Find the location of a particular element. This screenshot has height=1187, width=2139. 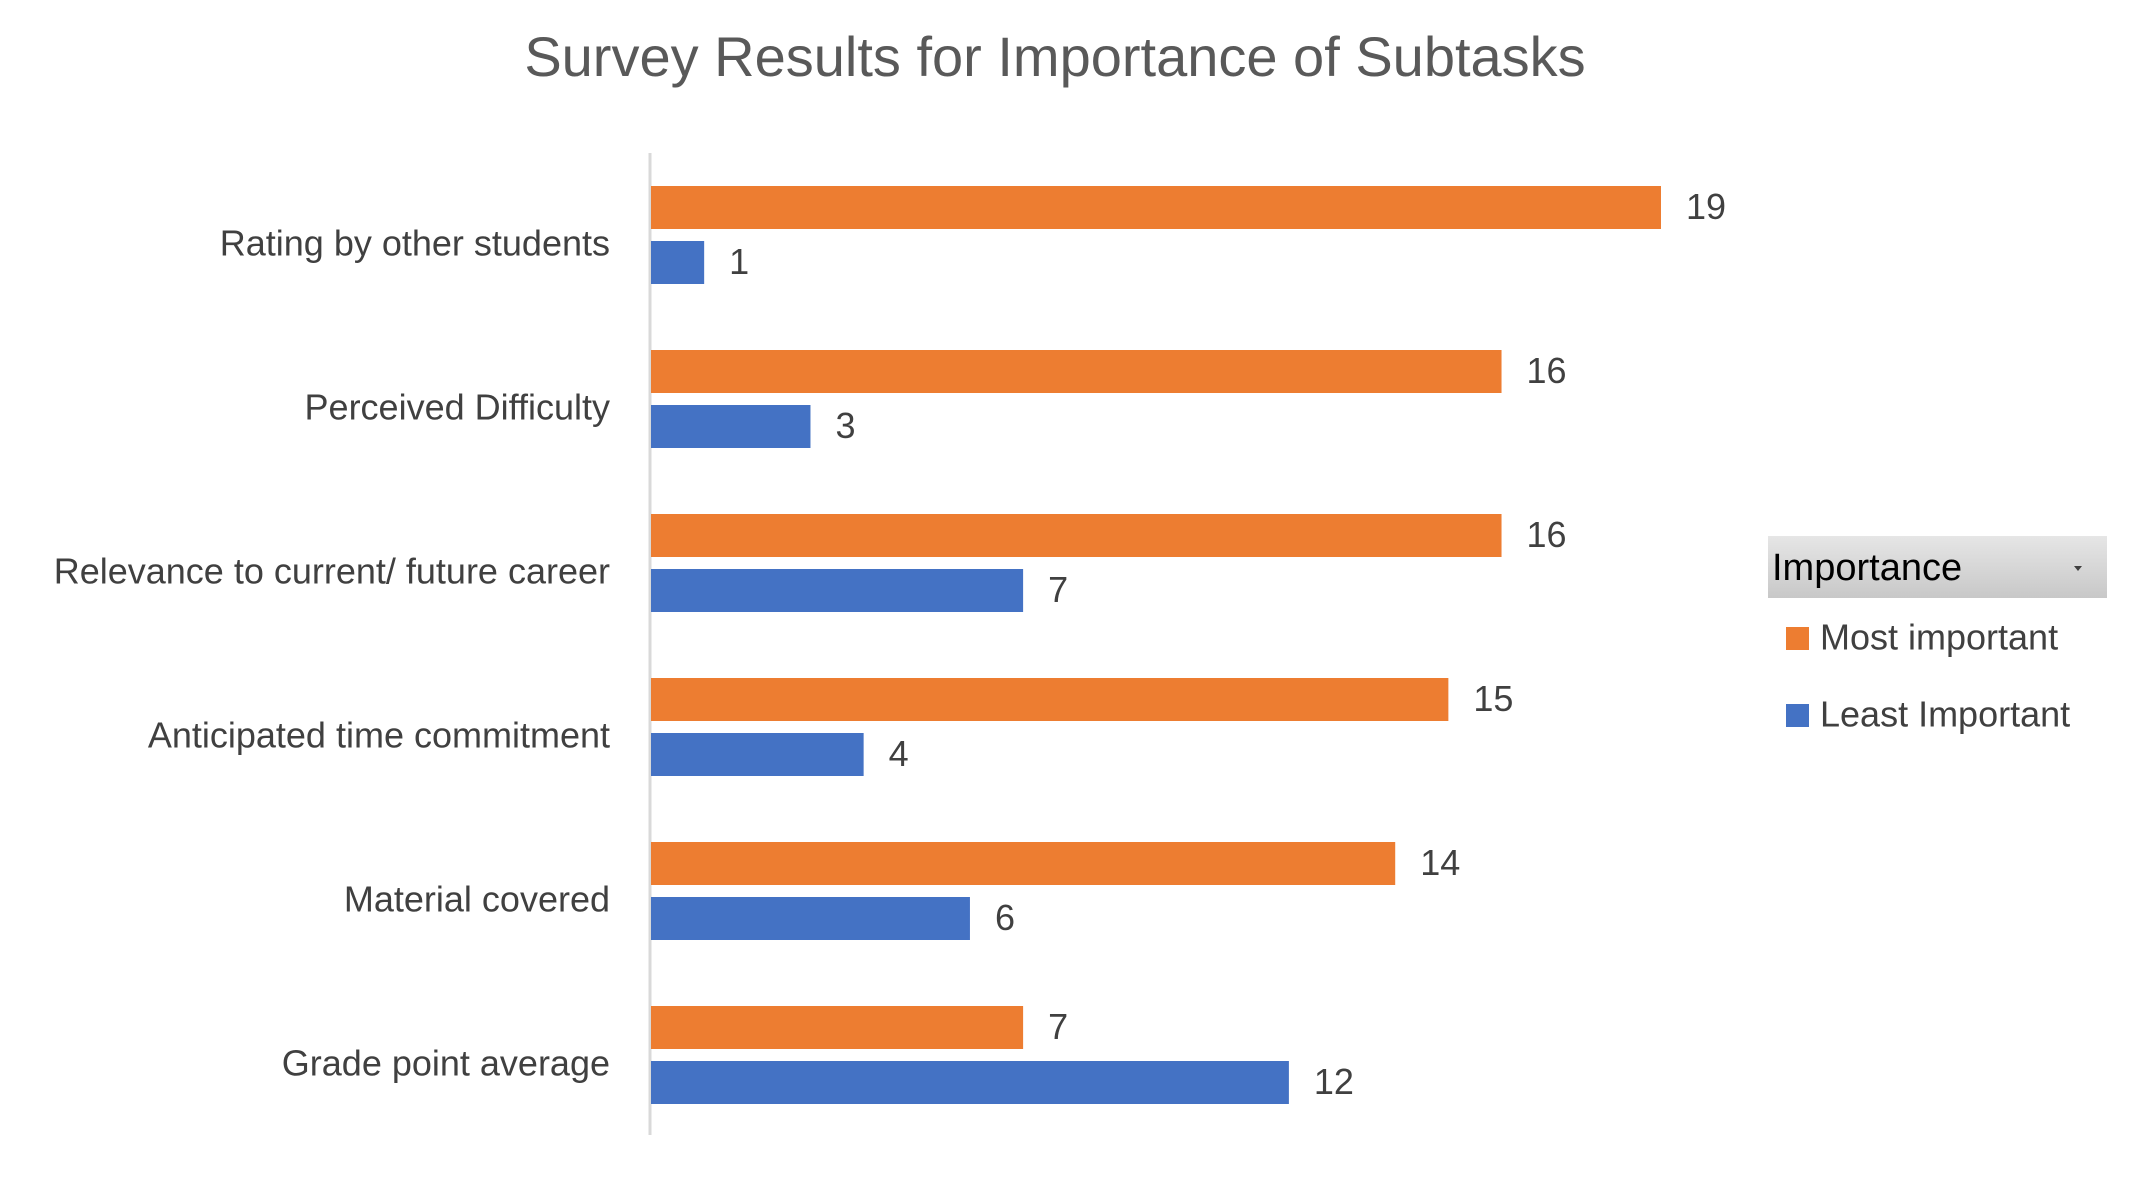

legend-swatch-least-important is located at coordinates (1797, 715).